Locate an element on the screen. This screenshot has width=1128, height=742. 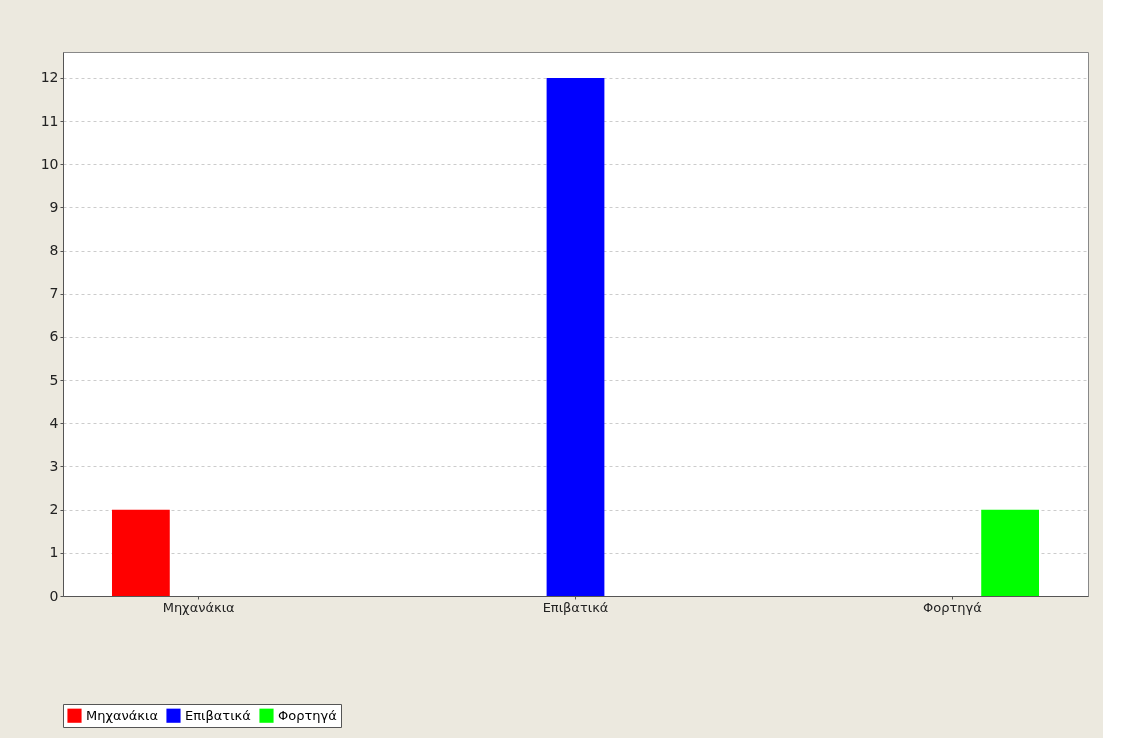
legend-label: Επιβατικά is located at coordinates (218, 715).